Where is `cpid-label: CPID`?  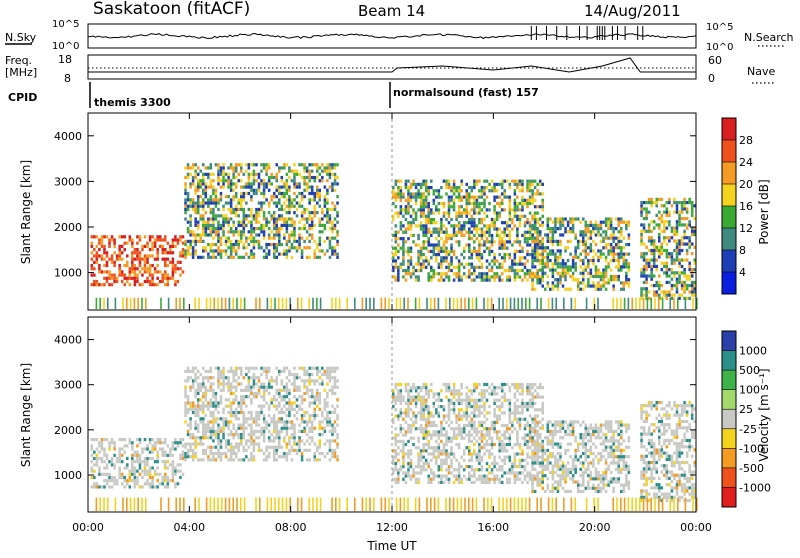 cpid-label: CPID is located at coordinates (22, 97).